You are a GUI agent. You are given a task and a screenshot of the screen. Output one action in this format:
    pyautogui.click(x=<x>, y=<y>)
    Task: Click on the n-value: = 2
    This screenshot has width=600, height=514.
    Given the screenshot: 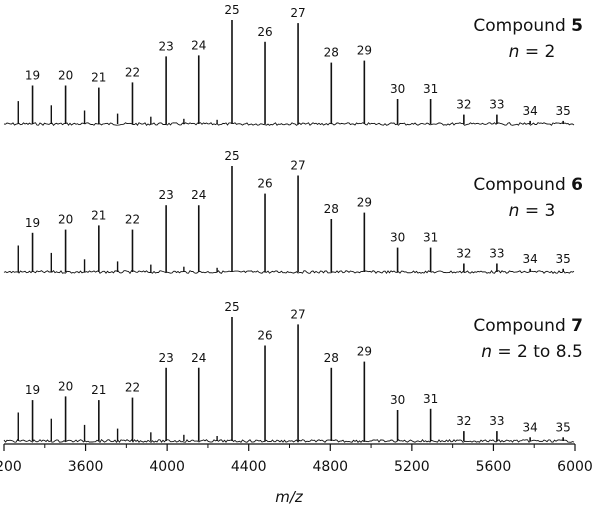 What is the action you would take?
    pyautogui.click(x=537, y=52)
    